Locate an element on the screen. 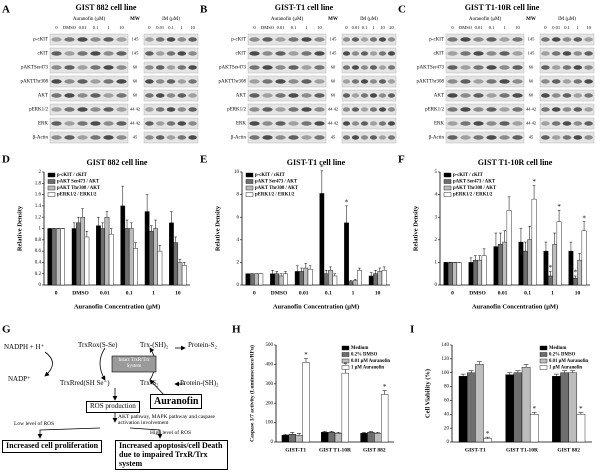  legend-label: p-cKIT / cKIT is located at coordinates (270, 175).